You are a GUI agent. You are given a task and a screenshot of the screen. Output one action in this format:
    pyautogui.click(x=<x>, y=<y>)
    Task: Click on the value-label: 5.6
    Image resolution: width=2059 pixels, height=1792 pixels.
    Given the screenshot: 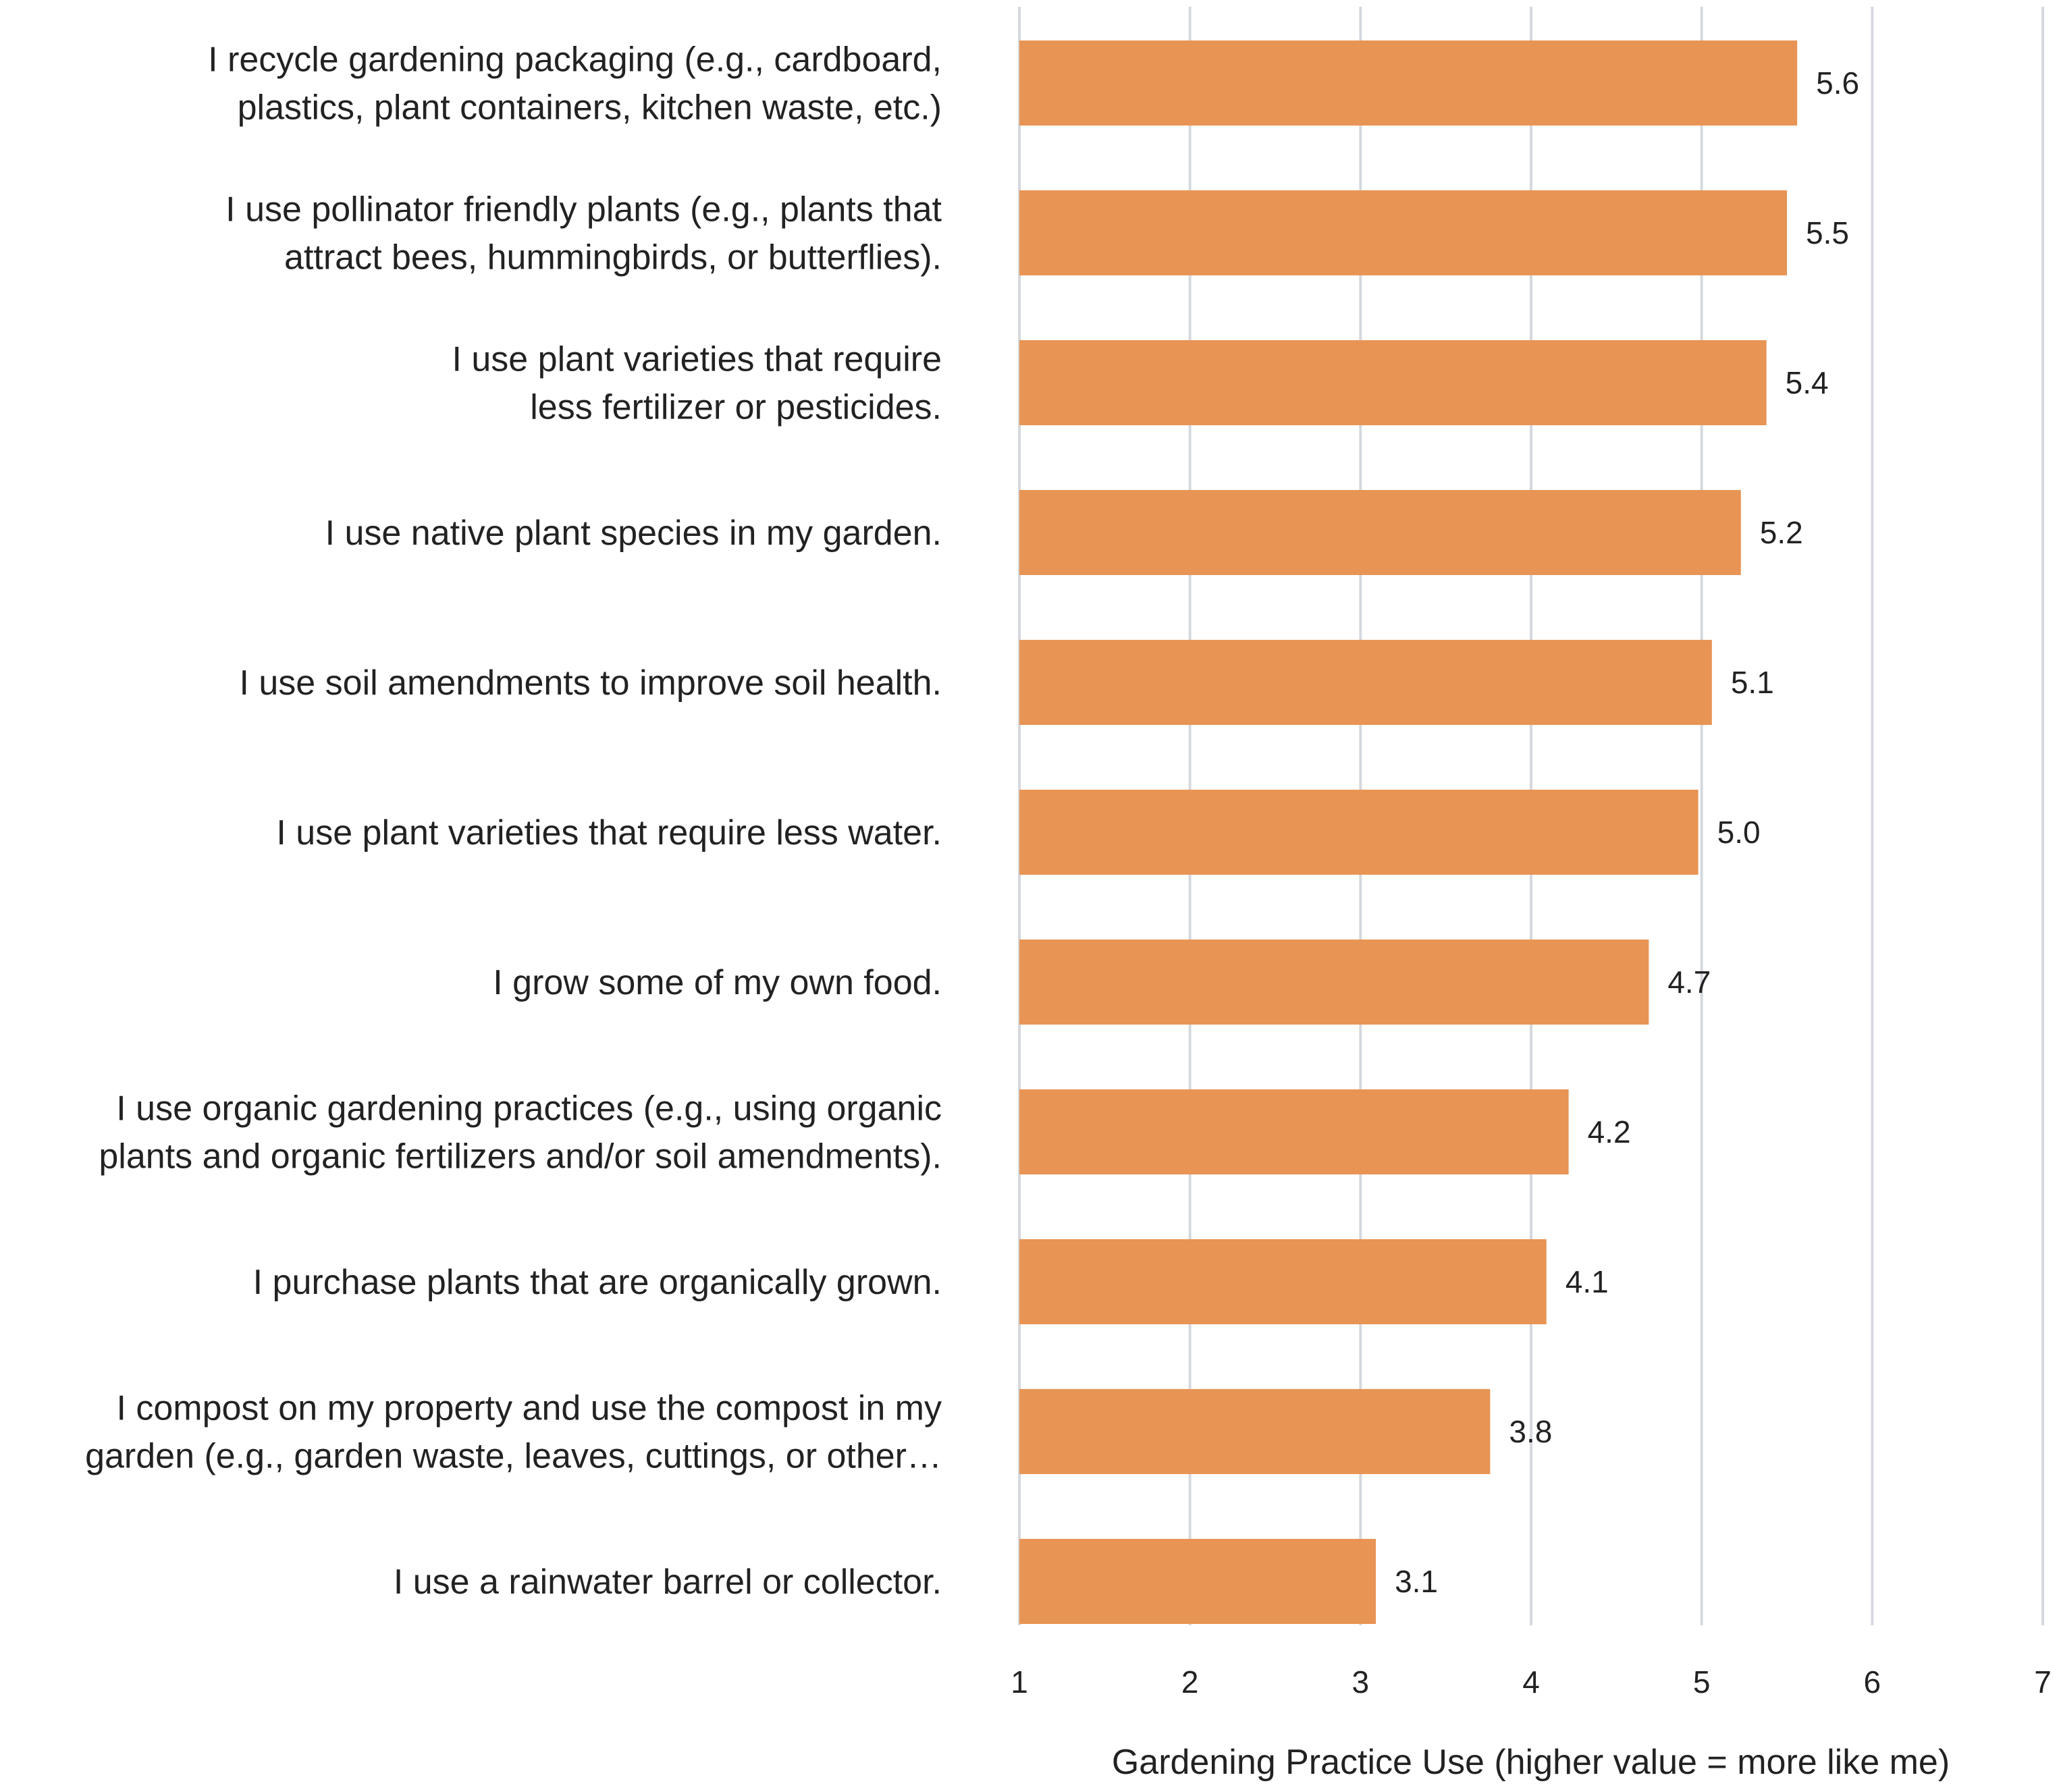 What is the action you would take?
    pyautogui.click(x=1838, y=83)
    